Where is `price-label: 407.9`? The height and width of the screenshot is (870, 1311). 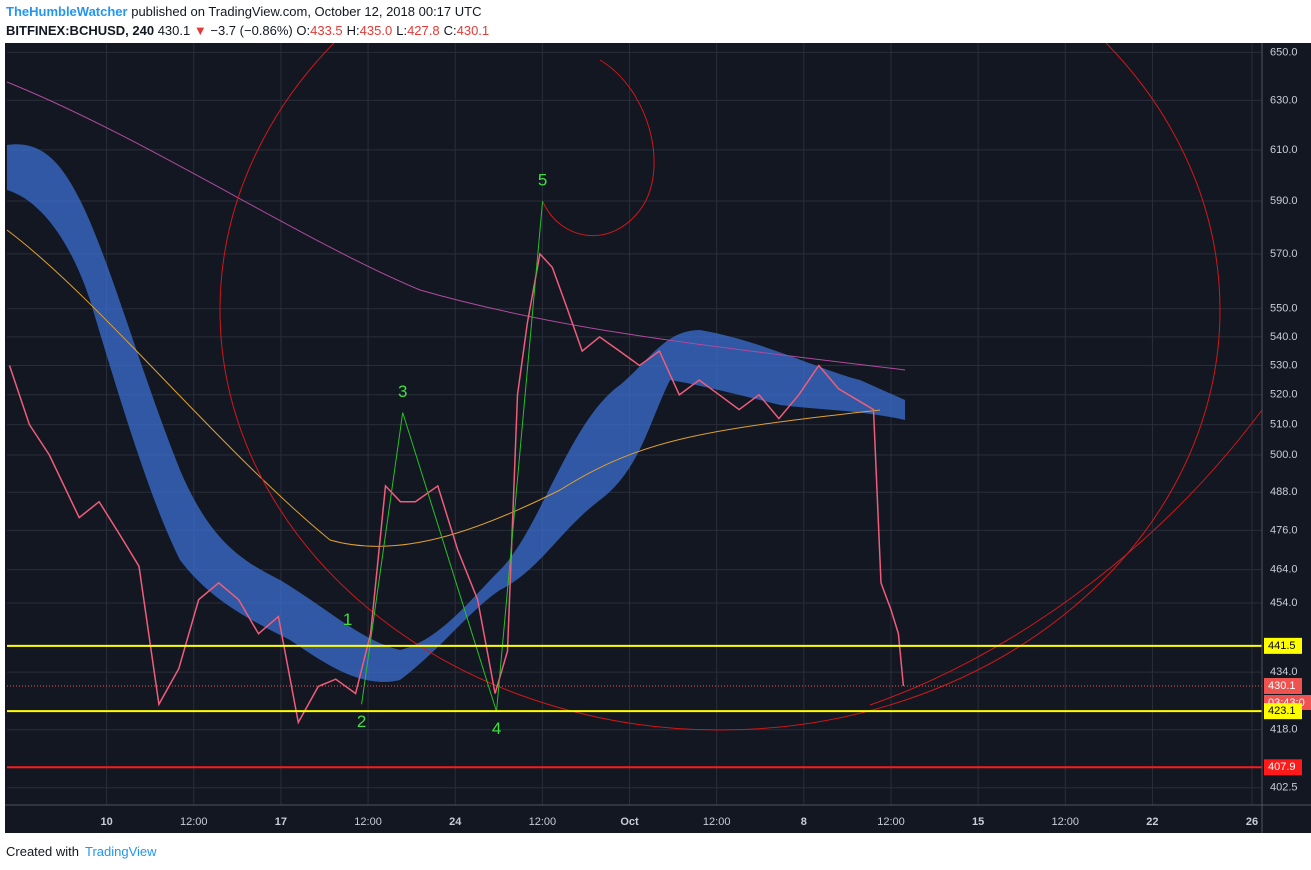 price-label: 407.9 is located at coordinates (1282, 767).